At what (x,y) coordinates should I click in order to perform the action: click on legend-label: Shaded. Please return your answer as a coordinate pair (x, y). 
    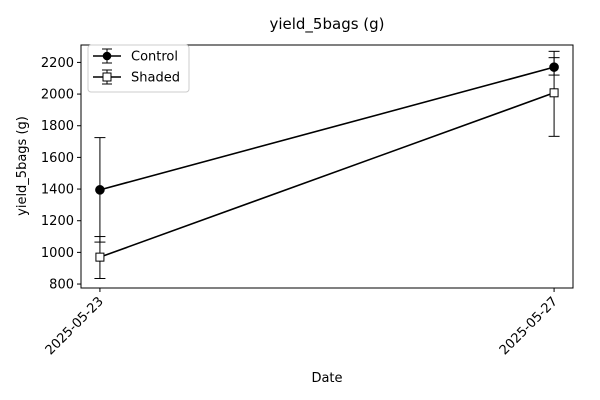
    Looking at the image, I should click on (155, 78).